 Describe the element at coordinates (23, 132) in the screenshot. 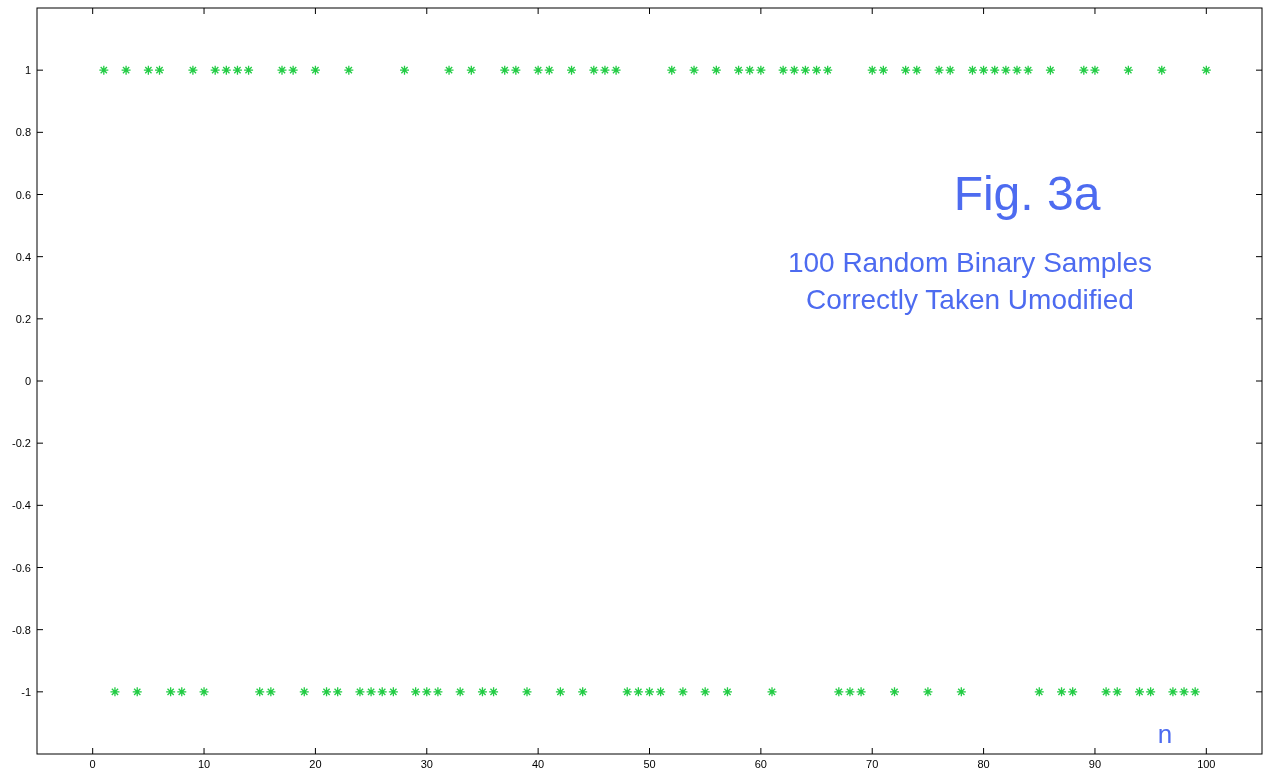

I see `y-tick-label: 0.8` at that location.